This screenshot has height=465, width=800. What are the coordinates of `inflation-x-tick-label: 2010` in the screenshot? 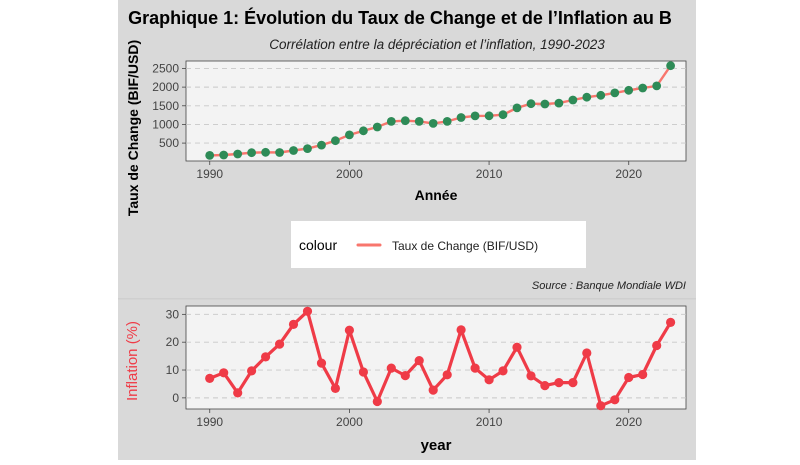 It's located at (489, 422).